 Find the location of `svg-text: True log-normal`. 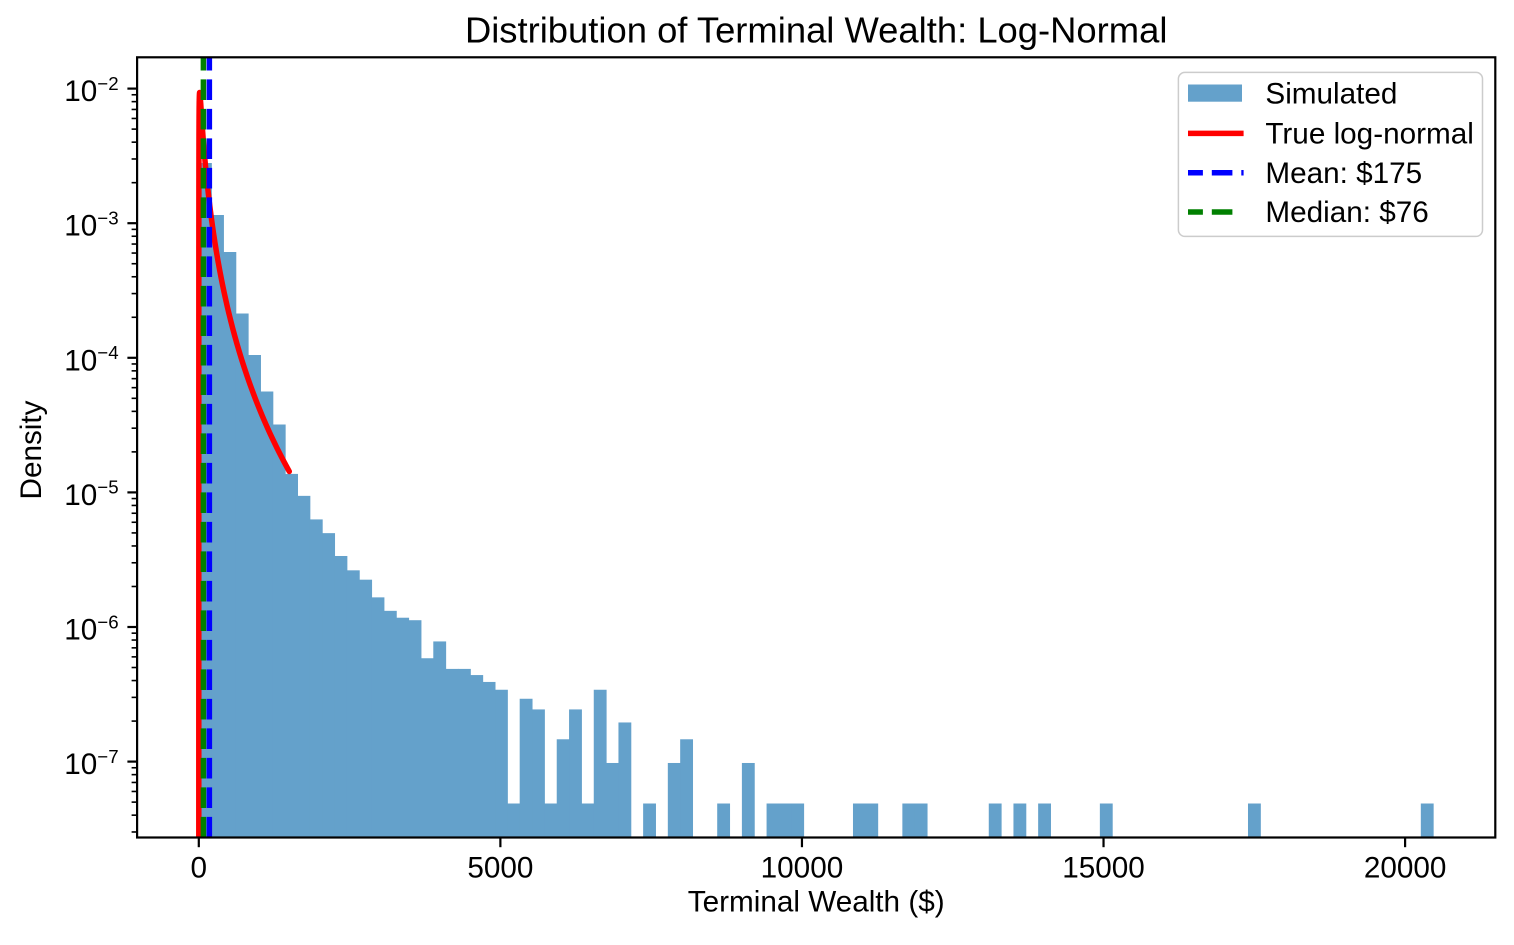

svg-text: True log-normal is located at coordinates (1369, 134).